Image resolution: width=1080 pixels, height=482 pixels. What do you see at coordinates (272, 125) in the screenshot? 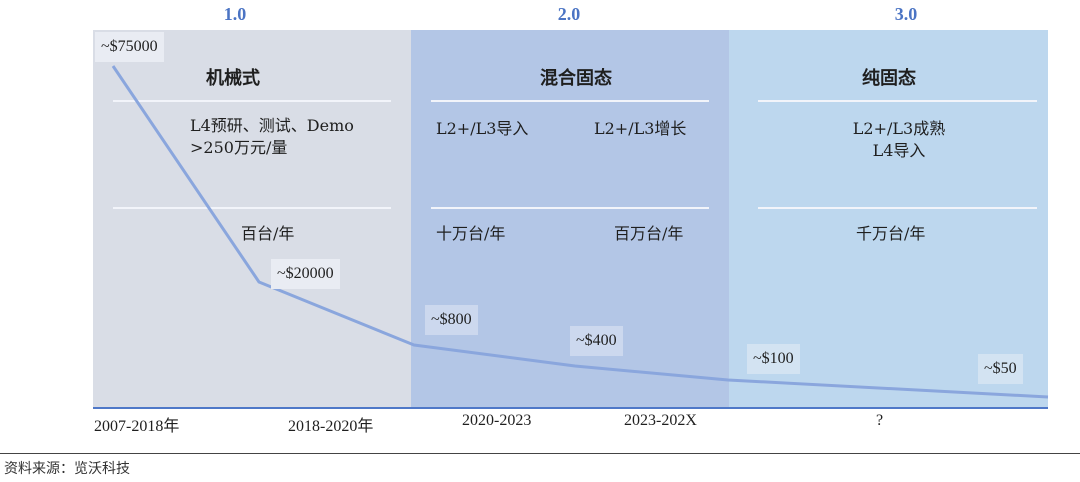
I see `description-line: L4预研、测试、Demo` at bounding box center [272, 125].